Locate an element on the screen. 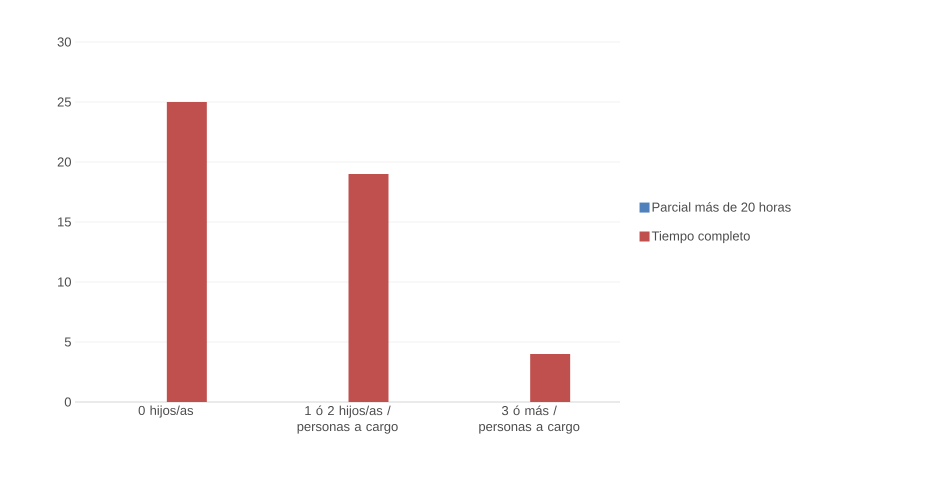 This screenshot has height=486, width=926. y-tick-label: 20 is located at coordinates (64, 162).